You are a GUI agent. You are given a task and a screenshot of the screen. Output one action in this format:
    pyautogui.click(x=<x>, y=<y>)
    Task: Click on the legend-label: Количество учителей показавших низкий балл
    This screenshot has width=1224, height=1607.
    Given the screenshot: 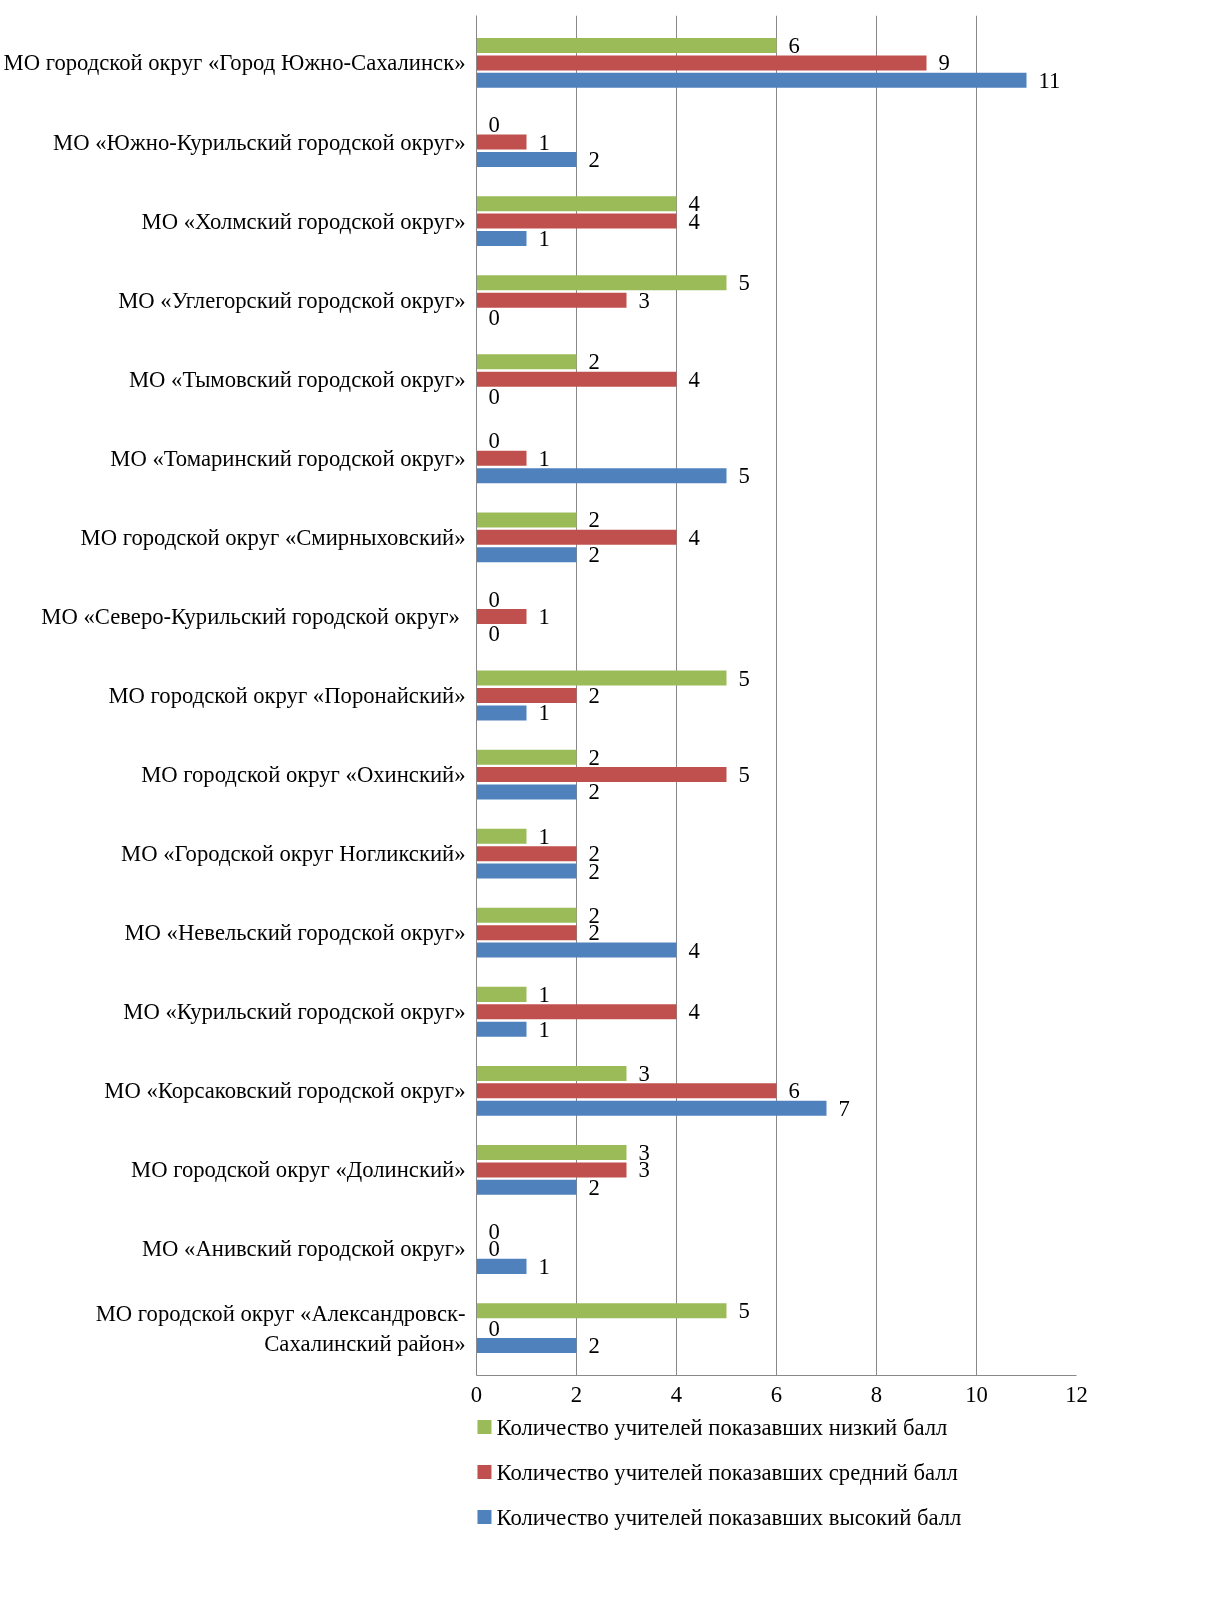 What is the action you would take?
    pyautogui.click(x=722, y=1427)
    